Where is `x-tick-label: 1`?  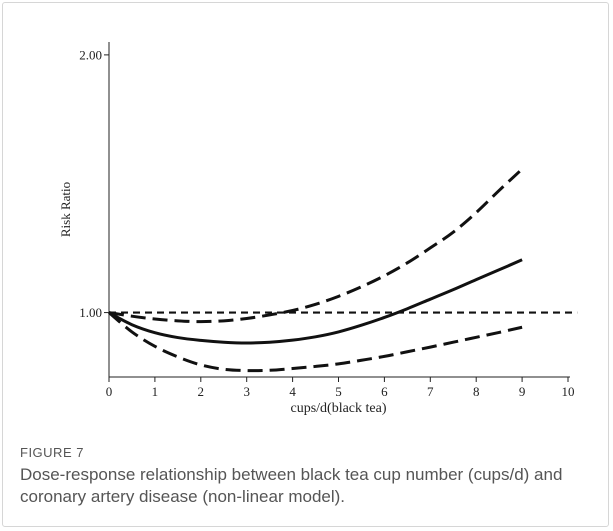 x-tick-label: 1 is located at coordinates (155, 391).